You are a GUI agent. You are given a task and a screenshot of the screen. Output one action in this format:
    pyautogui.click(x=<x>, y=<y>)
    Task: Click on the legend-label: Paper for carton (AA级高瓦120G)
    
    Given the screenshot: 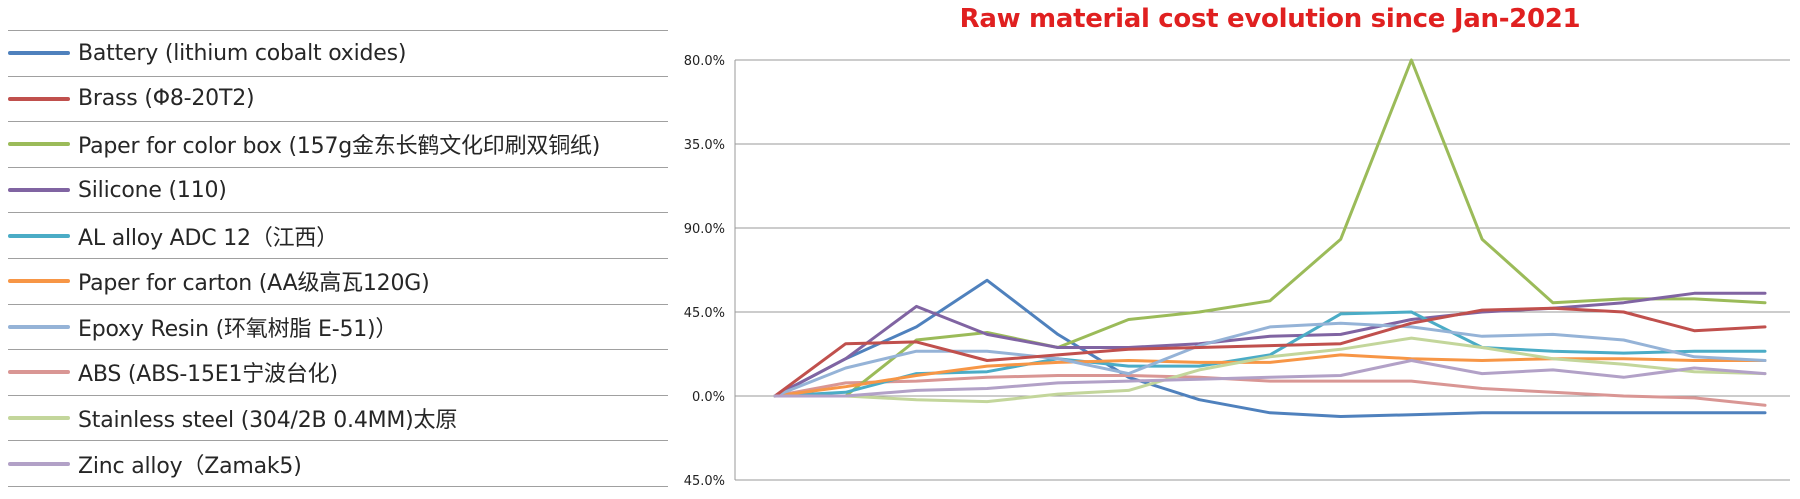 What is the action you would take?
    pyautogui.click(x=254, y=284)
    